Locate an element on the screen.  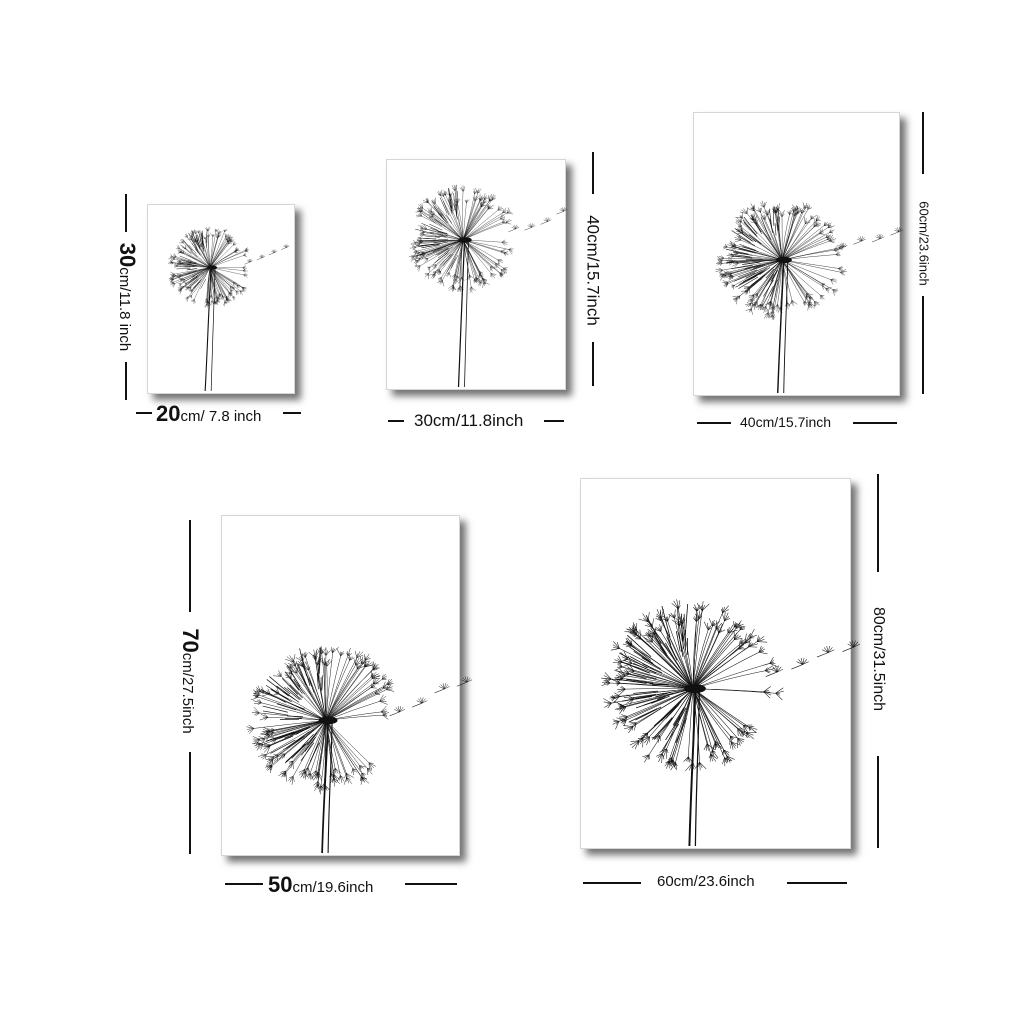
poster-50x70 is located at coordinates (347, 685).